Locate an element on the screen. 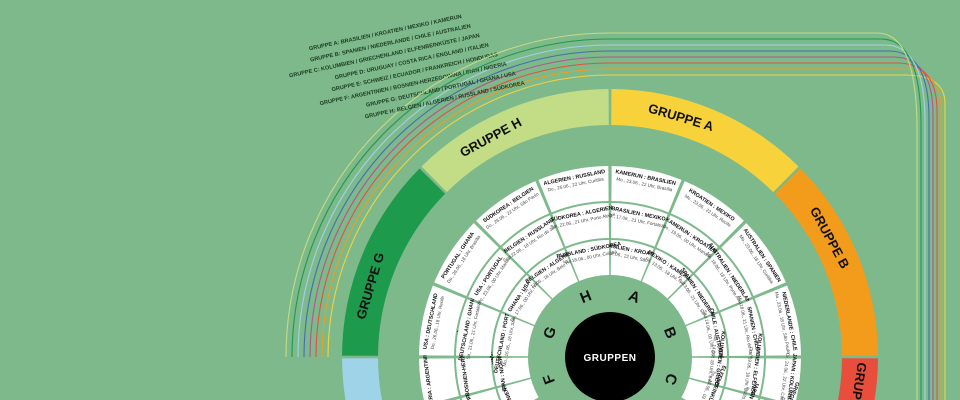 The image size is (960, 400). group-letter: F is located at coordinates (549, 379).